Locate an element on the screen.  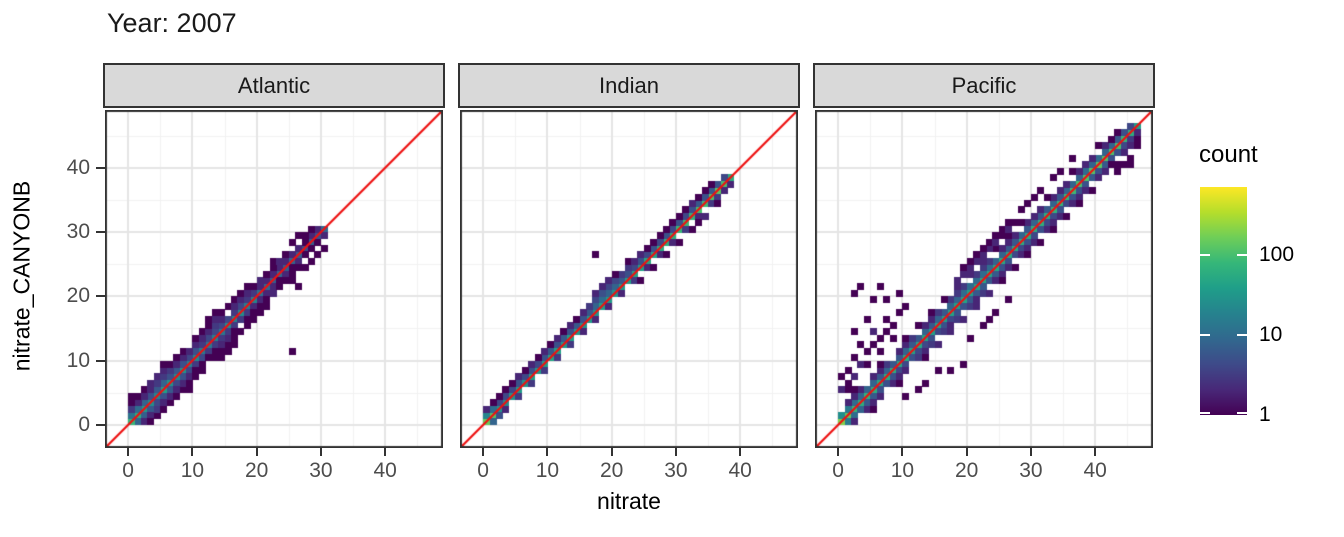
facet-strip-atlantic: Atlantic is located at coordinates (274, 85).